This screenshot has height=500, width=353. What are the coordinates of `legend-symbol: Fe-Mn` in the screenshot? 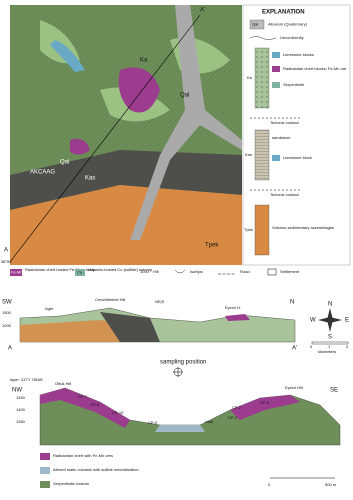 It's located at (17, 272).